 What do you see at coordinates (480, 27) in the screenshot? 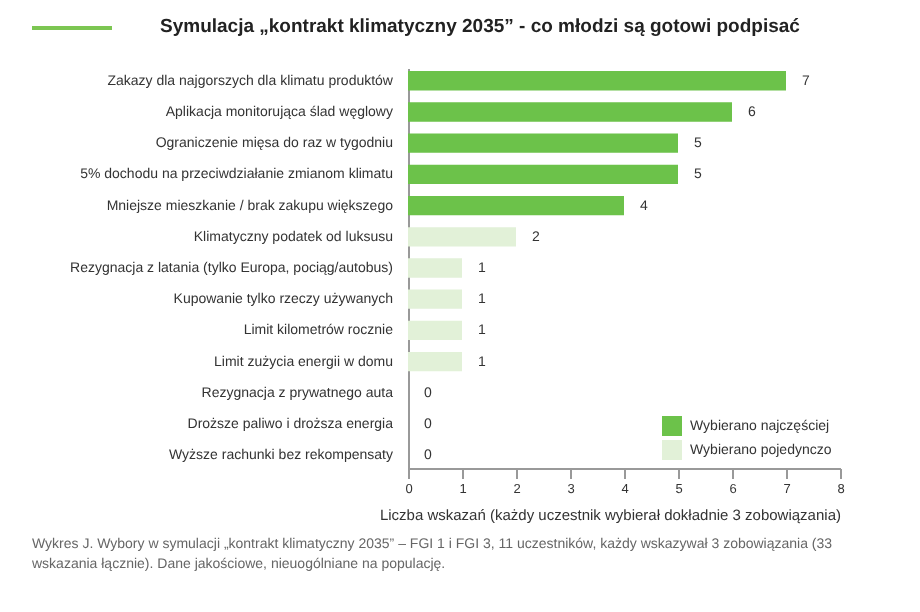
I see `chart-title: Symulacja „kontrakt klimatyczny 2035” - co młodzi są gotowi podpisać` at bounding box center [480, 27].